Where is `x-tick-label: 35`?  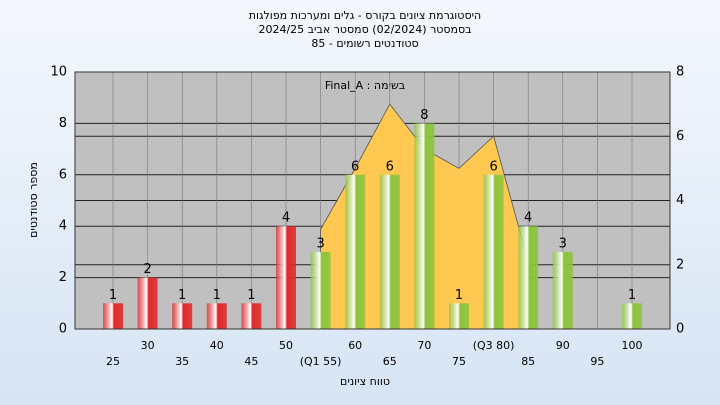 x-tick-label: 35 is located at coordinates (182, 361).